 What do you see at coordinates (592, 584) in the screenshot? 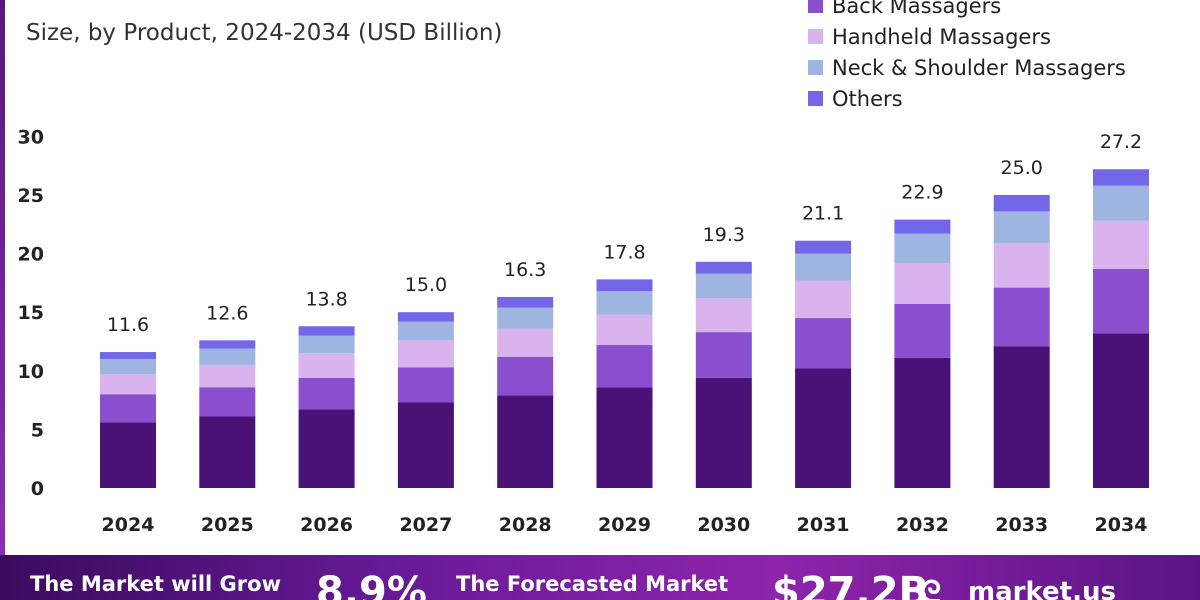
I see `banner-forecast-text: The Forecasted Market` at bounding box center [592, 584].